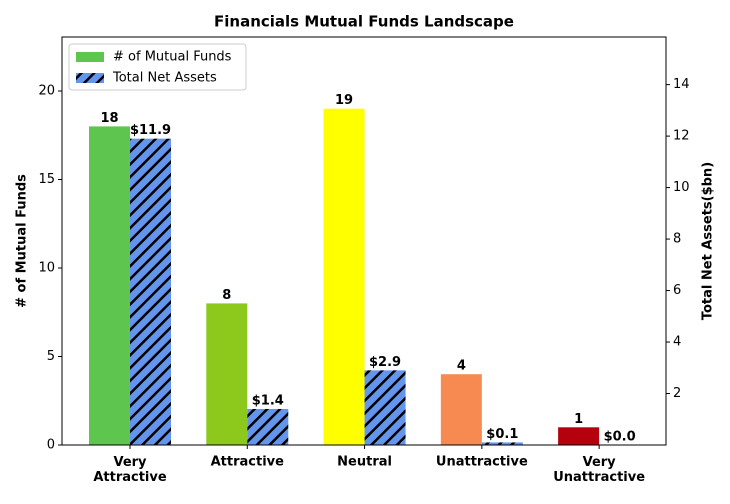 The image size is (730, 504). I want to click on value-label: $0.1, so click(502, 434).